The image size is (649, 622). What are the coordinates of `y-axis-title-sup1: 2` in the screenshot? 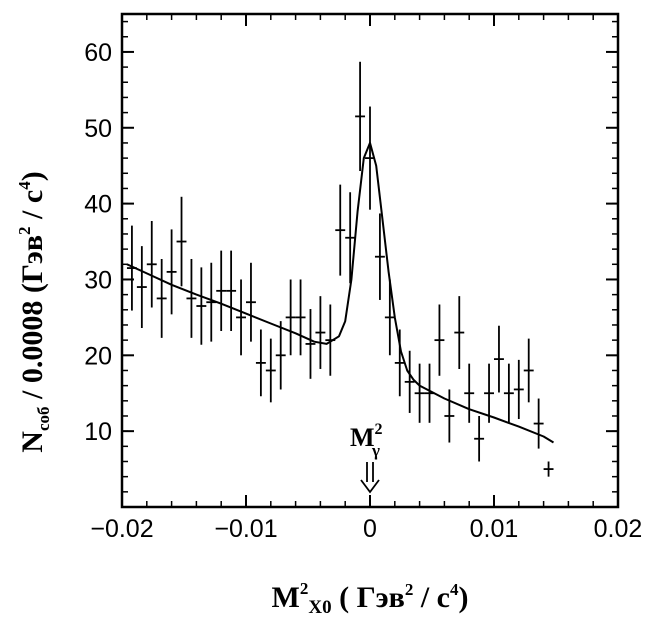 It's located at (24, 230).